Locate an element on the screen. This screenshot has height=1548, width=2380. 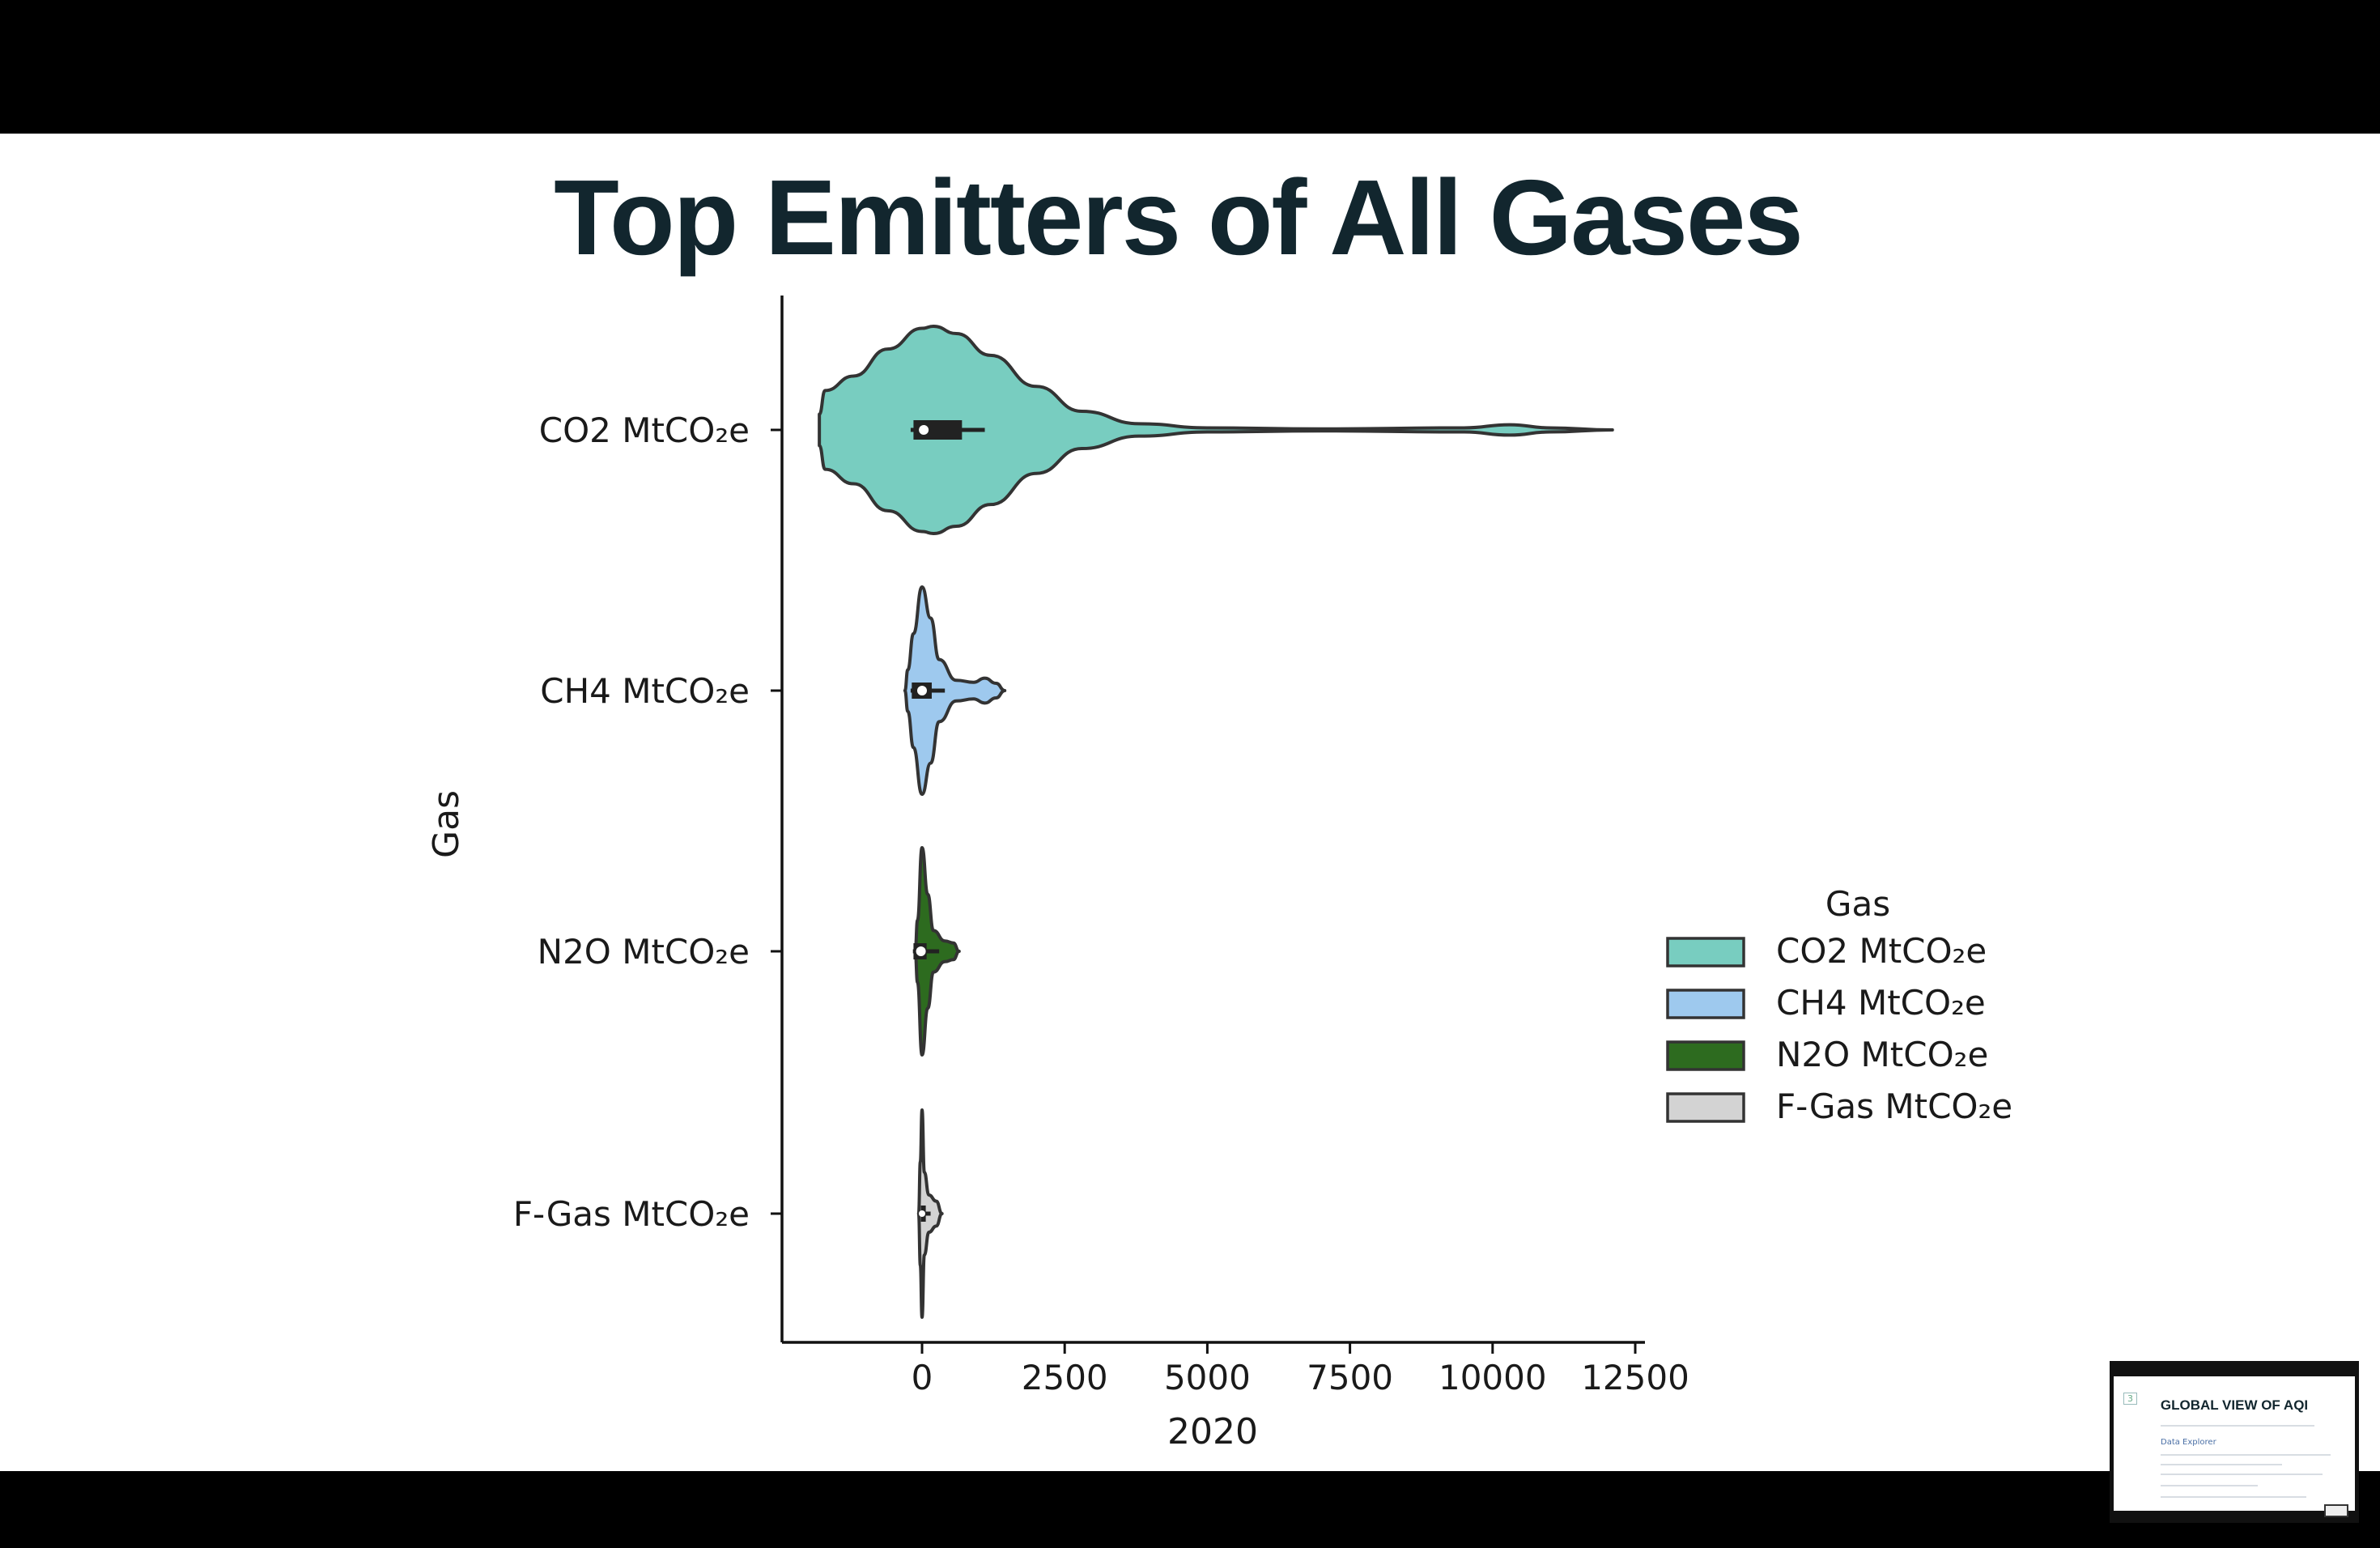
y-tick-label: F-Gas MtCO₂e is located at coordinates (631, 1214).